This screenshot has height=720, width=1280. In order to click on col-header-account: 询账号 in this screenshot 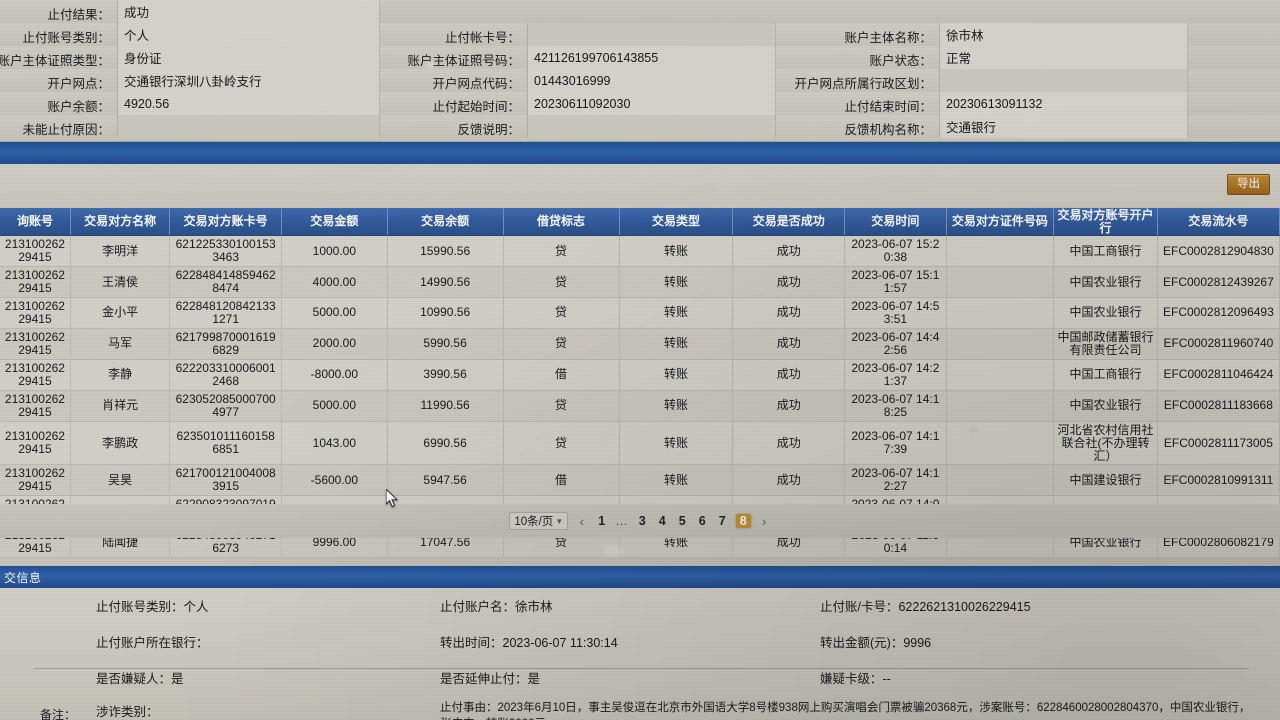, I will do `click(35, 222)`.